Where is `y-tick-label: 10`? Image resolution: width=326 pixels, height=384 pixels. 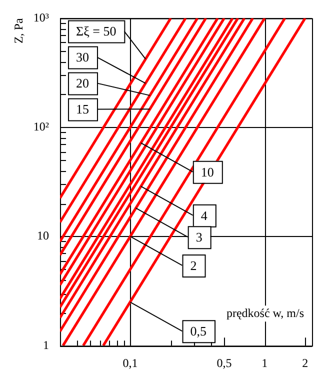 y-tick-label: 10 is located at coordinates (43, 235).